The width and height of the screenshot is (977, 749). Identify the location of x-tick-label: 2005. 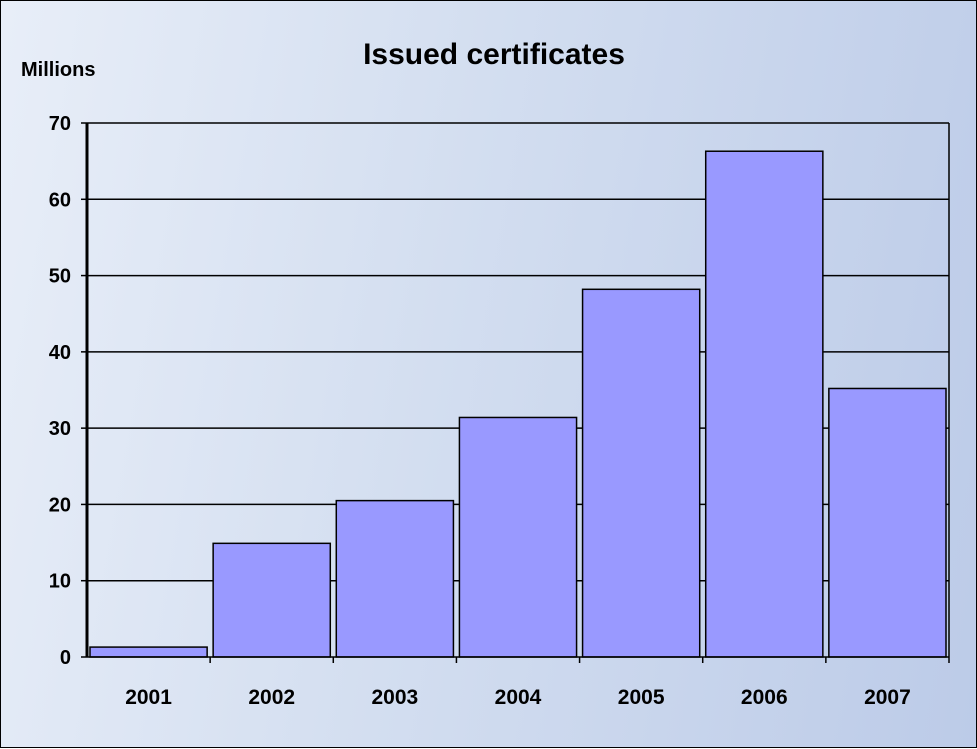
(641, 697).